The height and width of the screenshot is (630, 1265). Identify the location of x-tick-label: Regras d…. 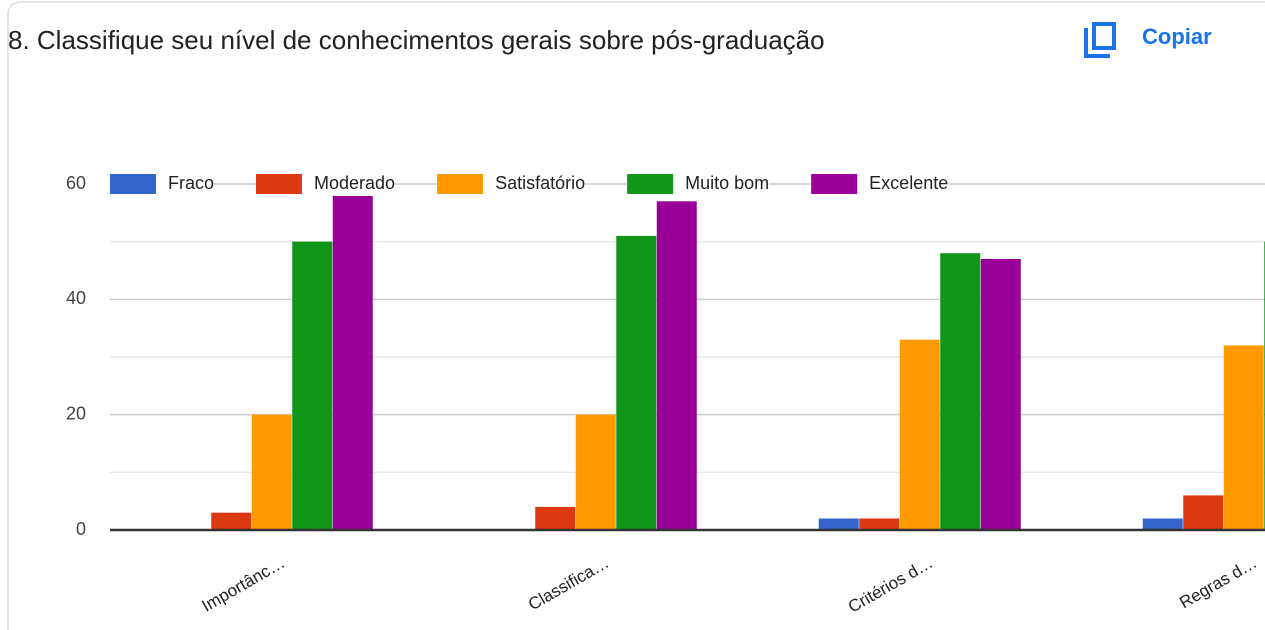
(1218, 582).